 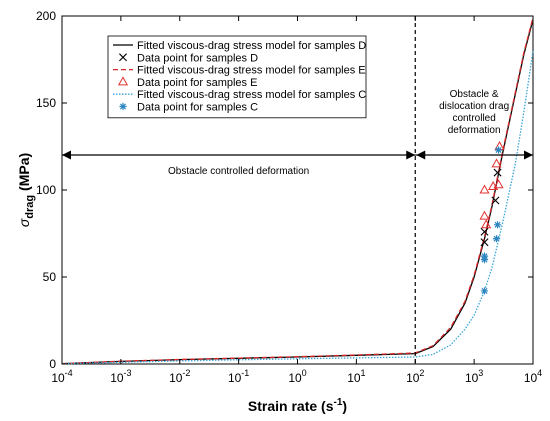 What do you see at coordinates (197, 108) in the screenshot?
I see `legend-label-5: Data point for samples C` at bounding box center [197, 108].